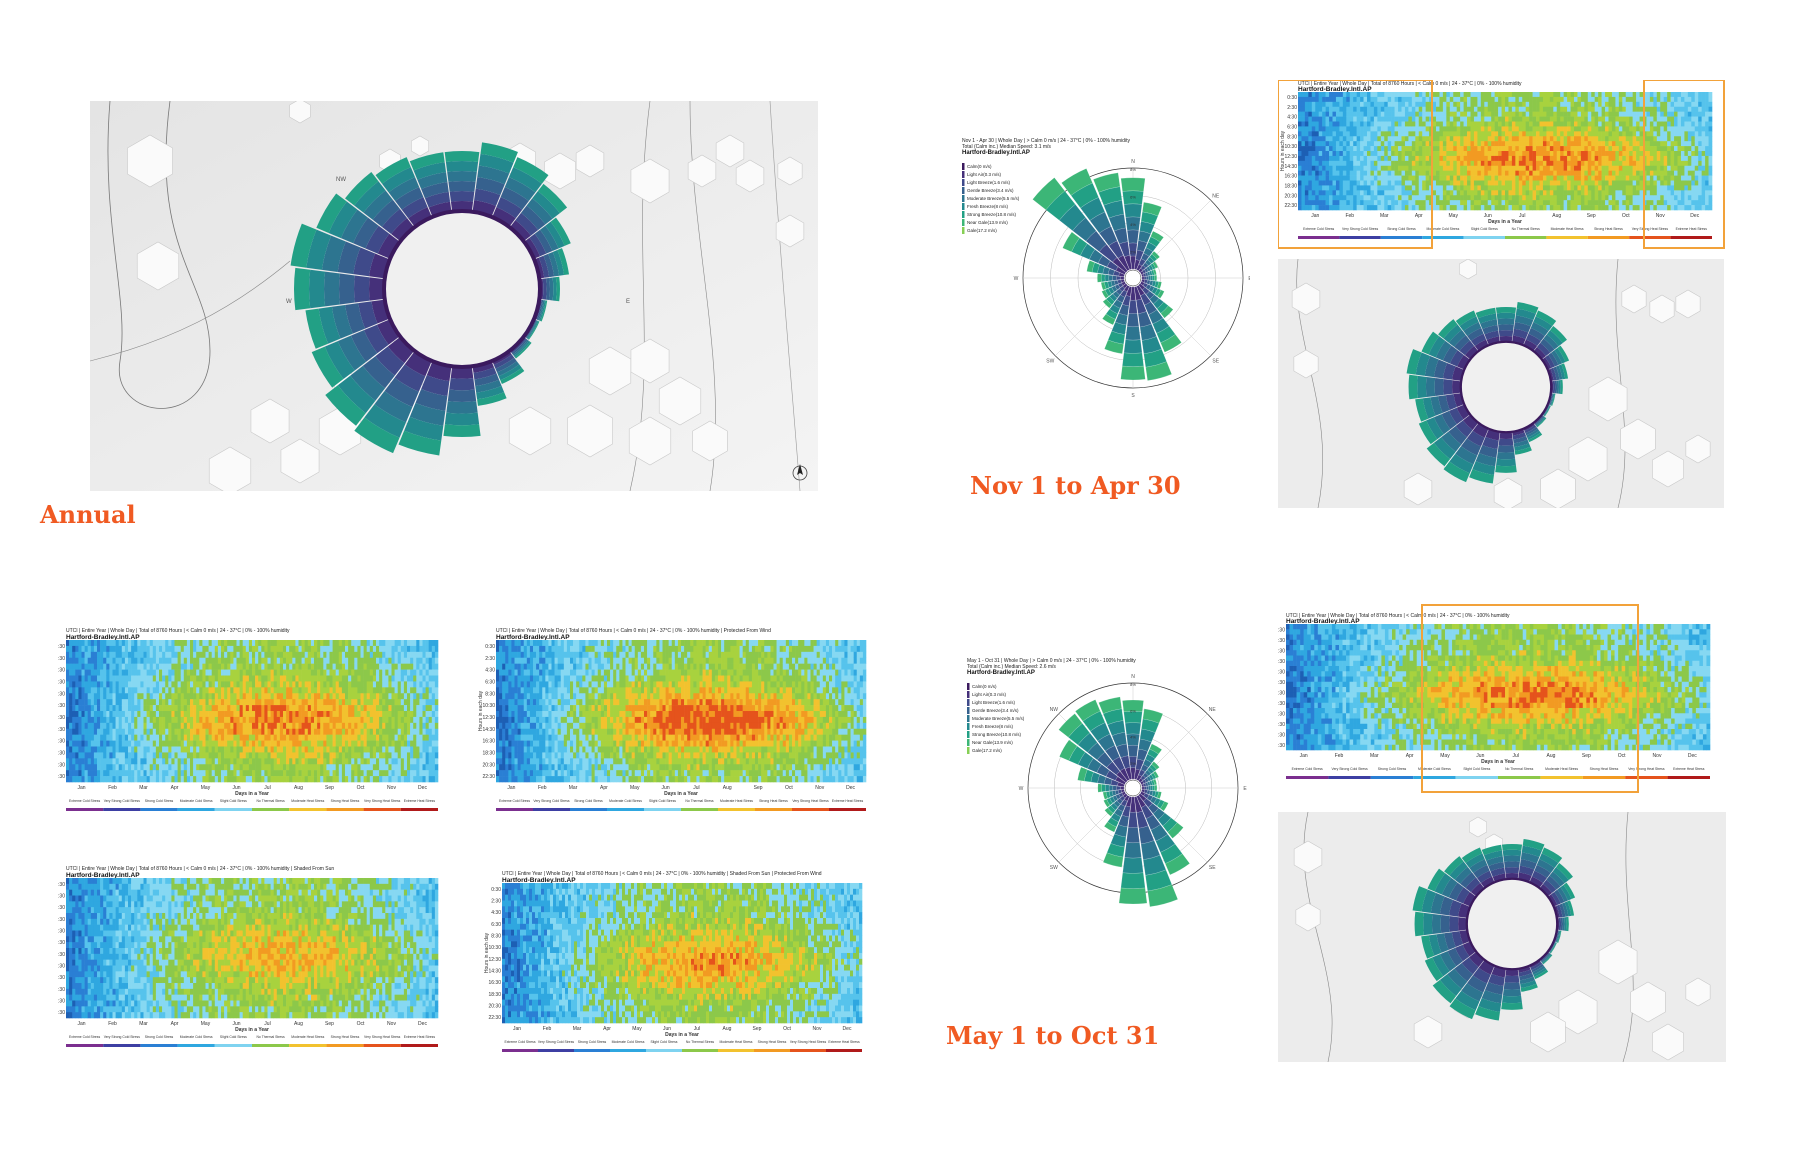 The height and width of the screenshot is (1165, 1800). I want to click on y-tick-label: 2:30, so click(61, 659).